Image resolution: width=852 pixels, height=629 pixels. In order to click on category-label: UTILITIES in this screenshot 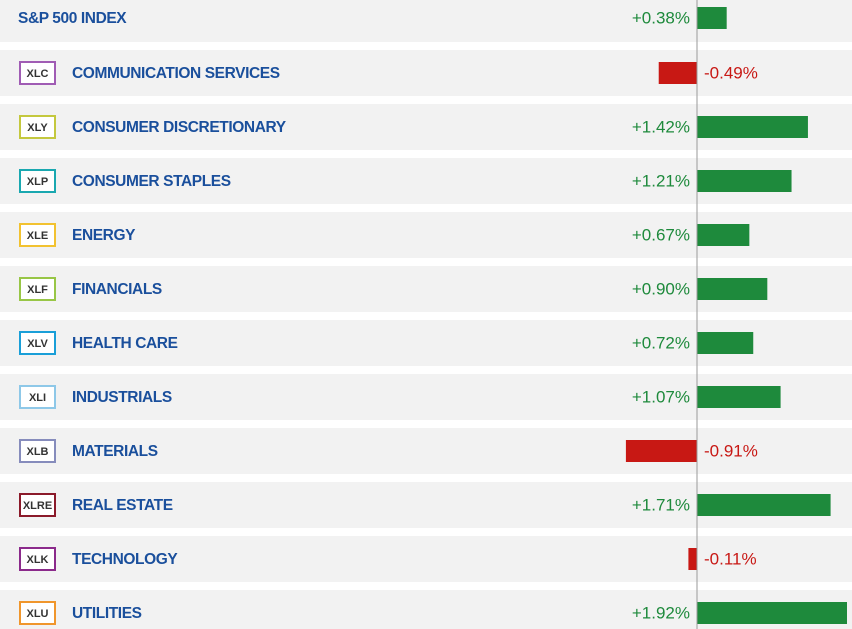, I will do `click(107, 613)`.